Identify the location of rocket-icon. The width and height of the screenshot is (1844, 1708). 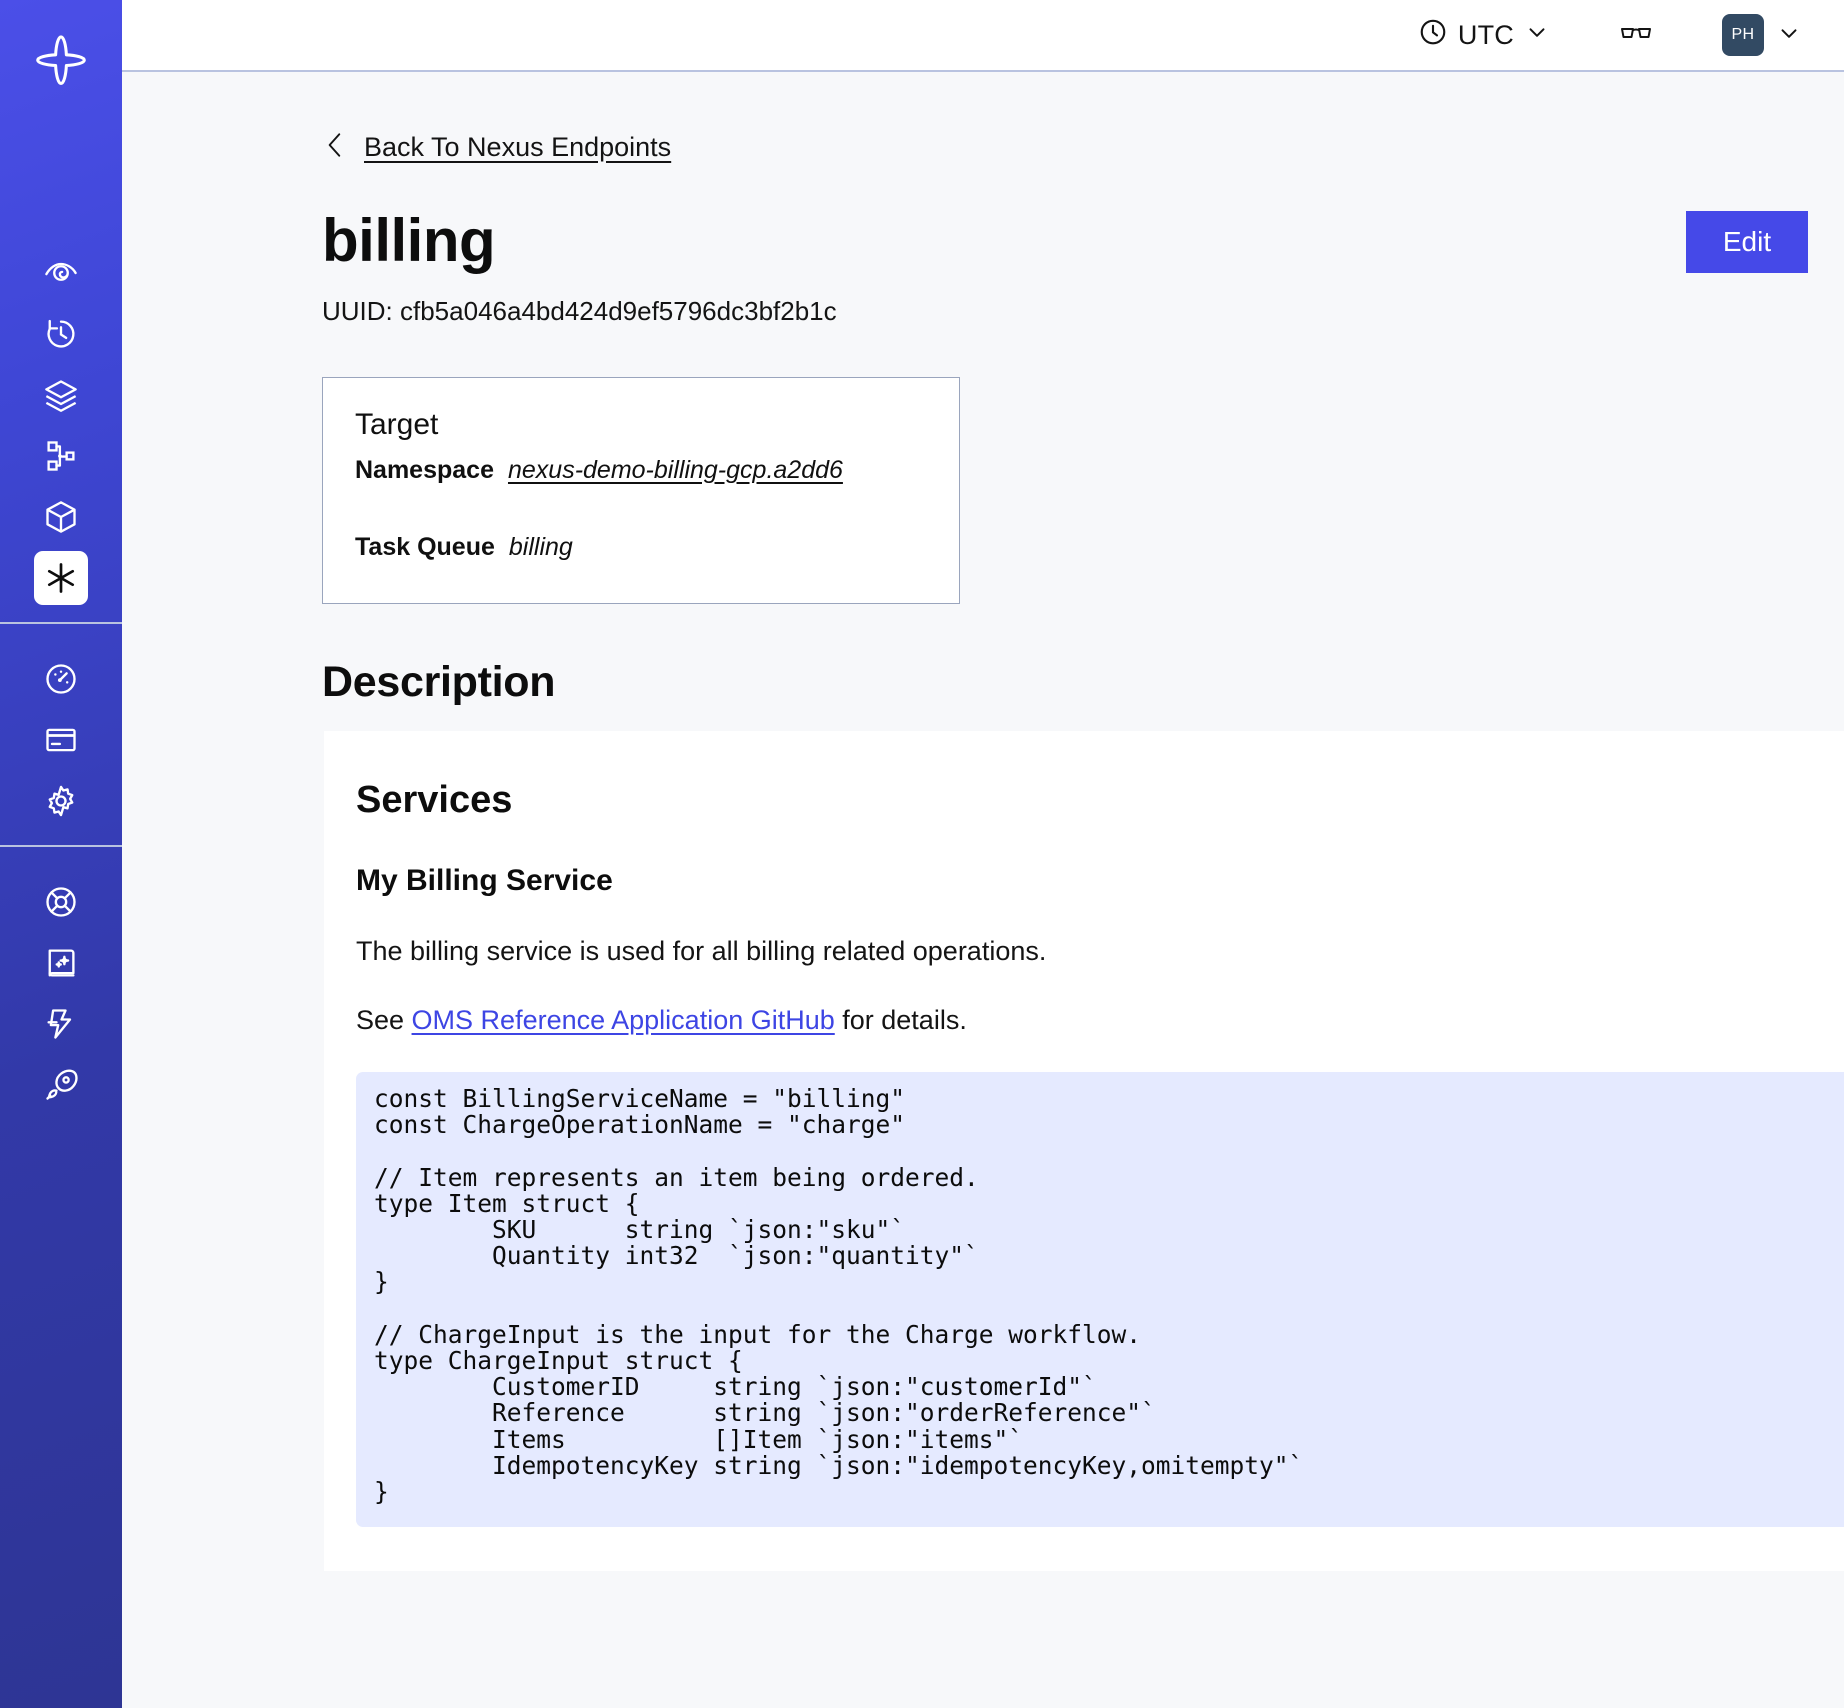
(61, 1085).